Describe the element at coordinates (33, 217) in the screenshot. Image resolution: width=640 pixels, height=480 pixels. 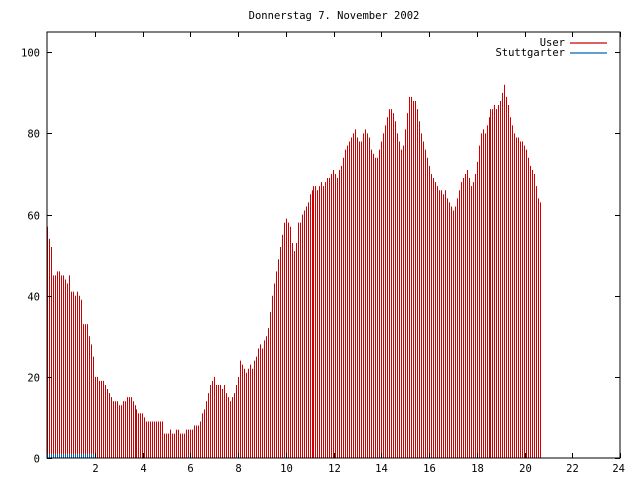
I see `y-tick-label: 60` at that location.